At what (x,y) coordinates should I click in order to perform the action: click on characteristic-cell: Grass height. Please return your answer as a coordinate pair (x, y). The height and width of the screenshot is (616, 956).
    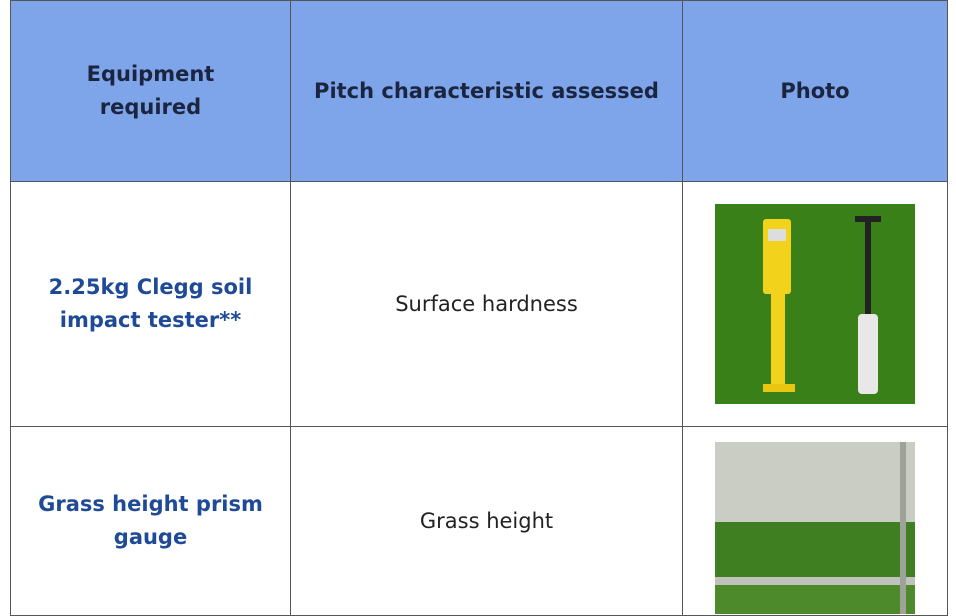
    Looking at the image, I should click on (486, 521).